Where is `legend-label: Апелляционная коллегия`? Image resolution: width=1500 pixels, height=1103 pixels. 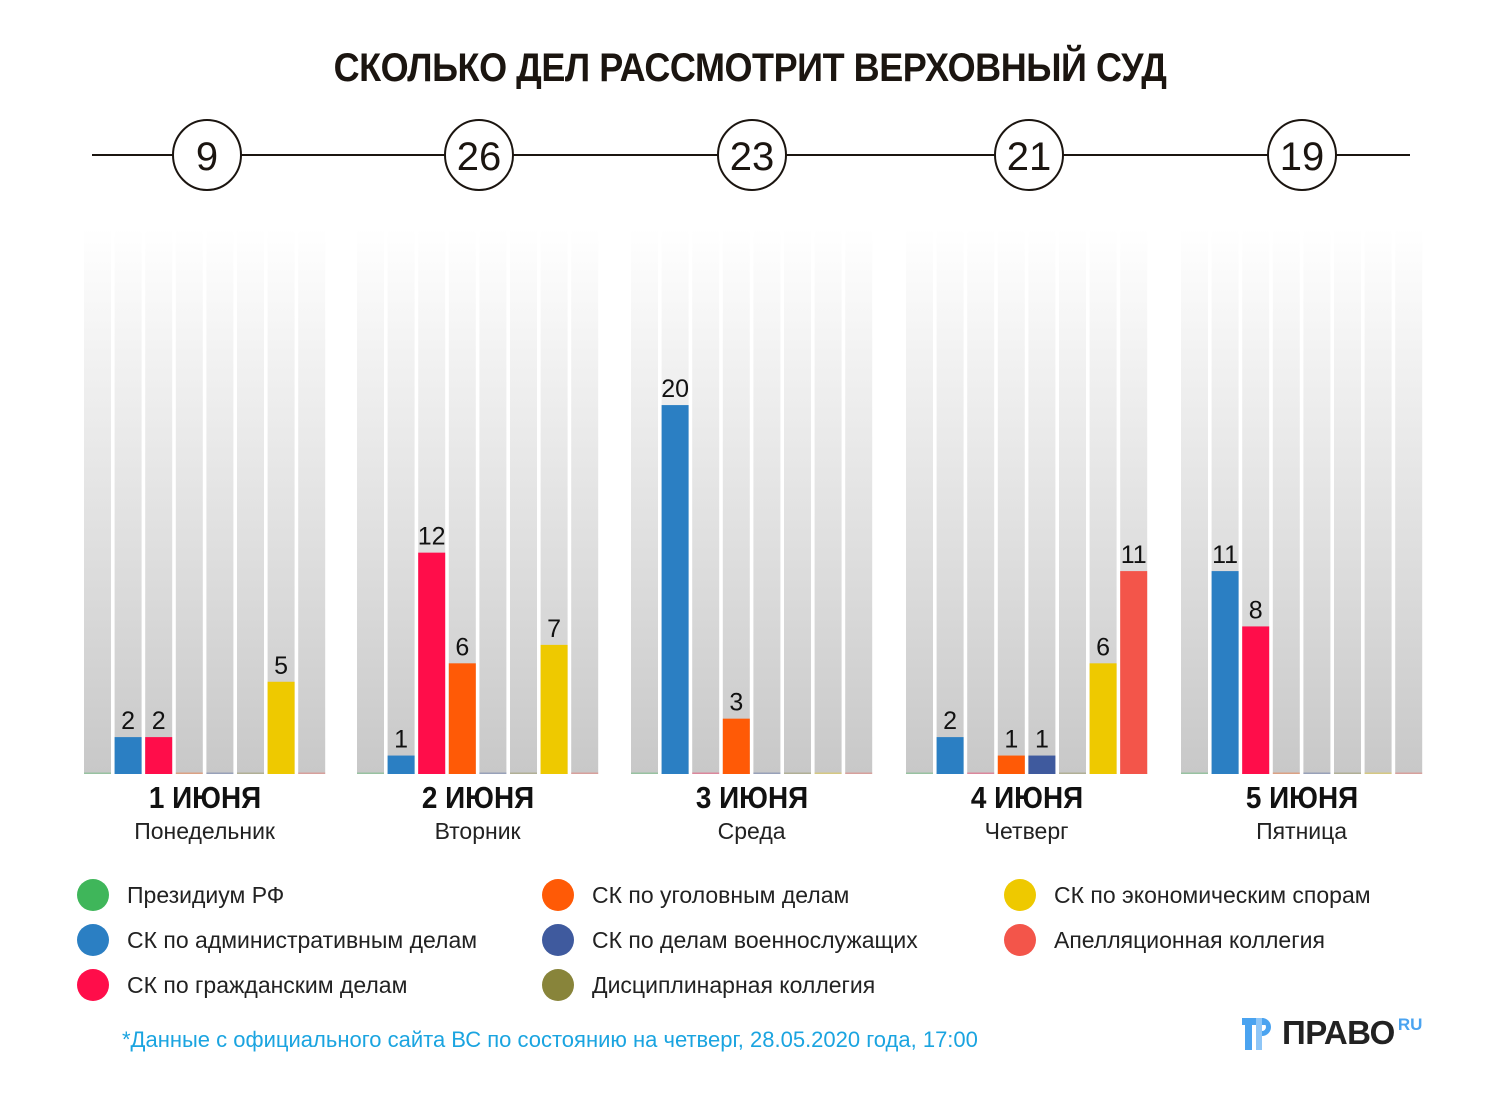
legend-label: Апелляционная коллегия is located at coordinates (1189, 939).